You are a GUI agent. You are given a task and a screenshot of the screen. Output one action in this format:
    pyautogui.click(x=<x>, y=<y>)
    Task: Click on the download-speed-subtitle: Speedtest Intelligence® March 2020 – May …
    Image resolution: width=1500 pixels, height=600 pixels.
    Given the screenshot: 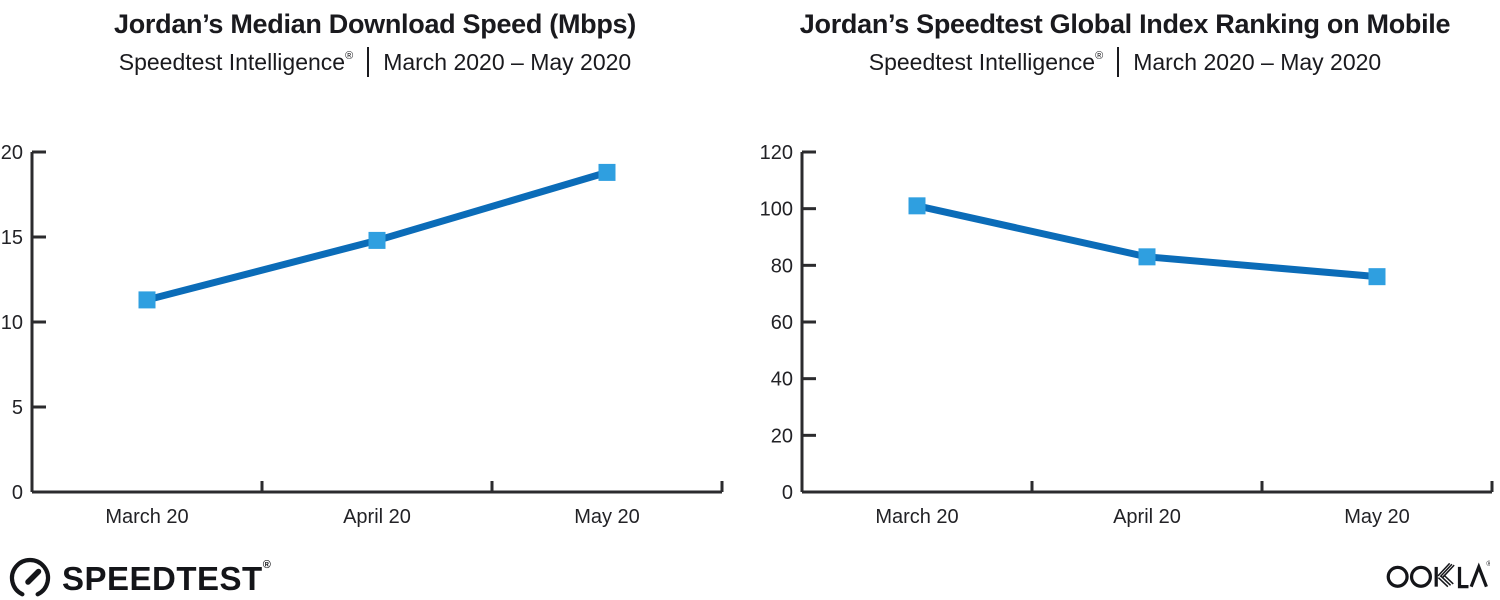 What is the action you would take?
    pyautogui.click(x=375, y=62)
    